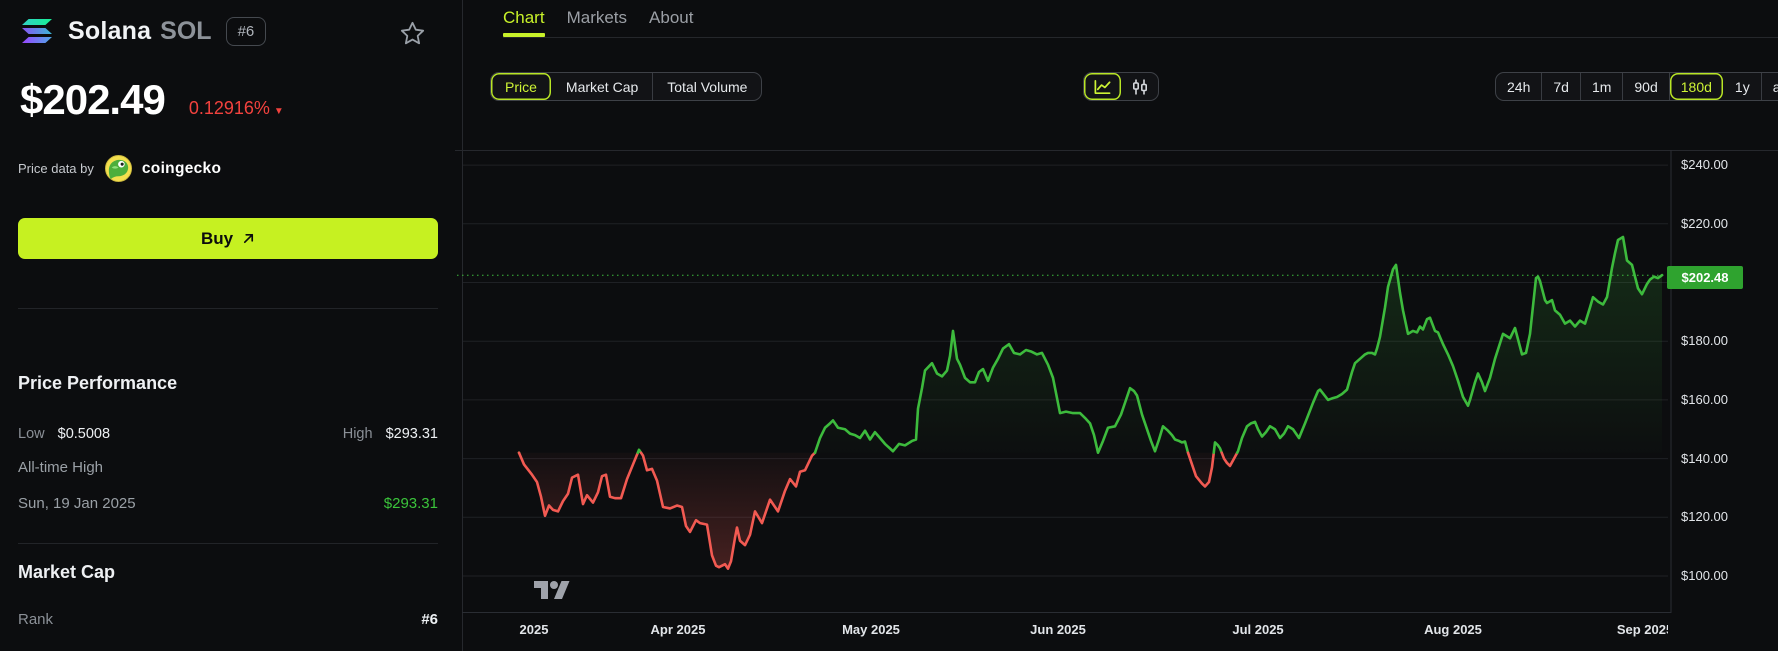 Image resolution: width=1778 pixels, height=651 pixels. Describe the element at coordinates (1258, 629) in the screenshot. I see `time-axis-label: Jul 2025` at that location.